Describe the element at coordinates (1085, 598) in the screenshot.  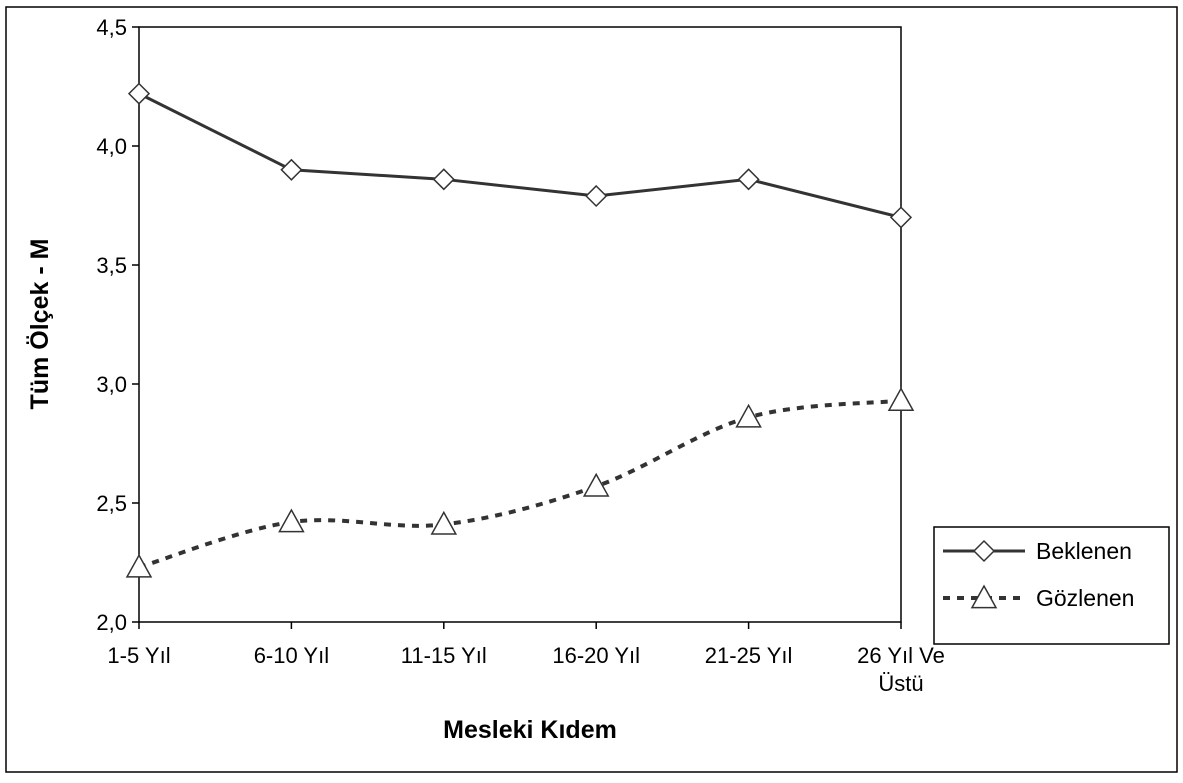
I see `legend-label: Gözlenen` at that location.